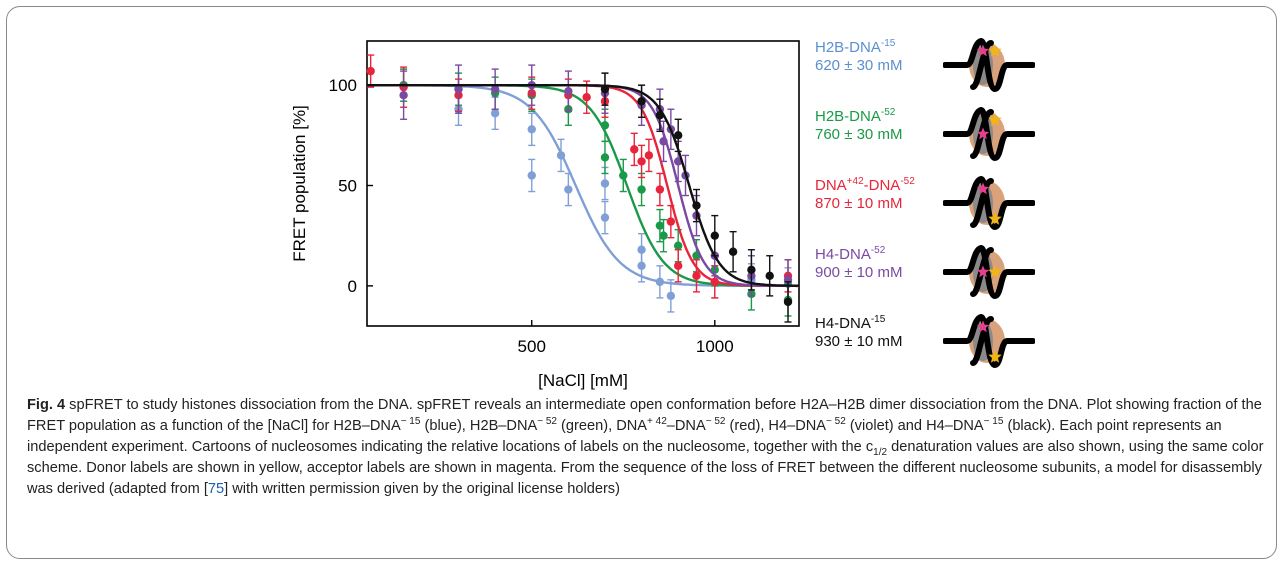 The width and height of the screenshot is (1285, 567). I want to click on legend-sup: +42, so click(855, 181).